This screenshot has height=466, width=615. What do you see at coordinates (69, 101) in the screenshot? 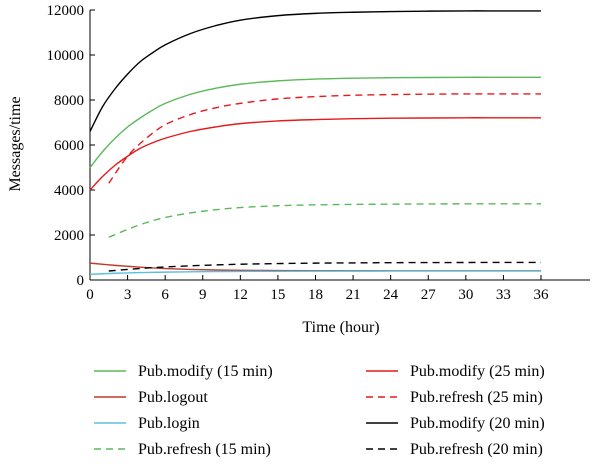
I see `y-tick-label: 8000` at bounding box center [69, 101].